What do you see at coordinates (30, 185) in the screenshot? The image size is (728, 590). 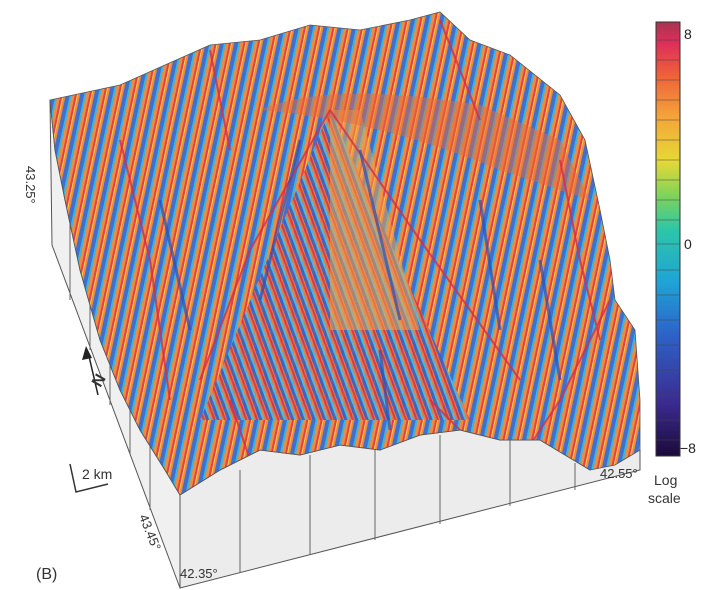 I see `lat-label-top: 43.25°` at bounding box center [30, 185].